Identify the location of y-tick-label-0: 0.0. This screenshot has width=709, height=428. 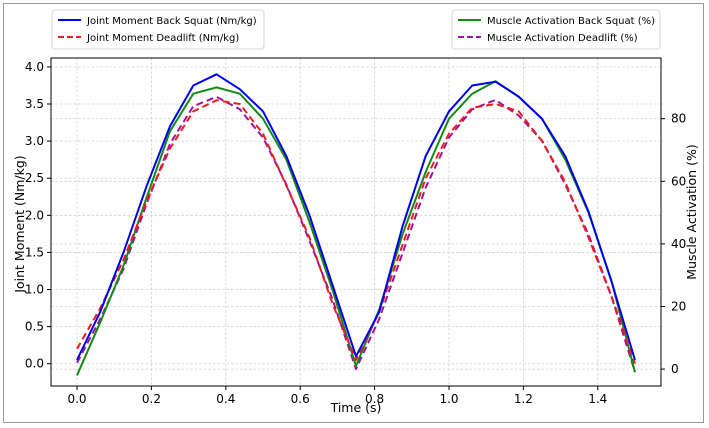
(34, 364).